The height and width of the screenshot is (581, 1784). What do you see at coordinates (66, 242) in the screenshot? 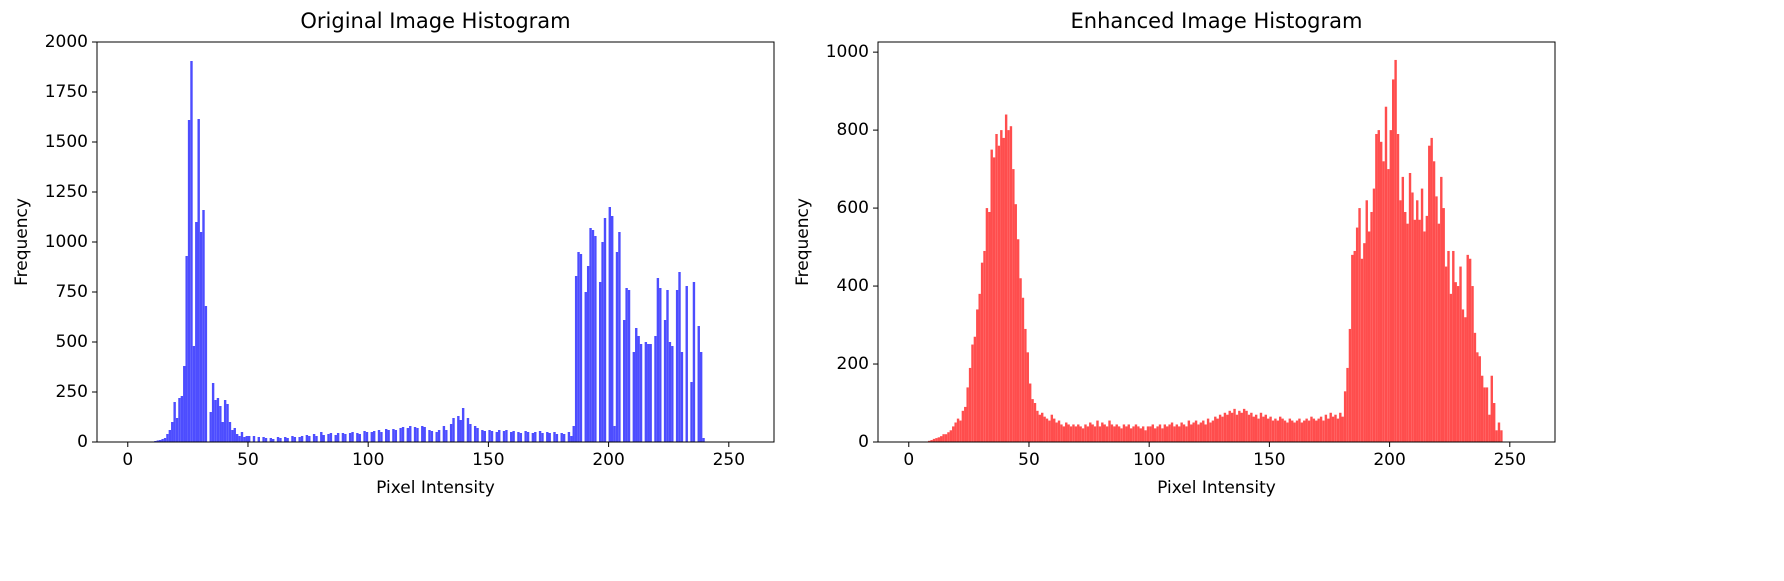
I see `y-tick-label: 1000` at bounding box center [66, 242].